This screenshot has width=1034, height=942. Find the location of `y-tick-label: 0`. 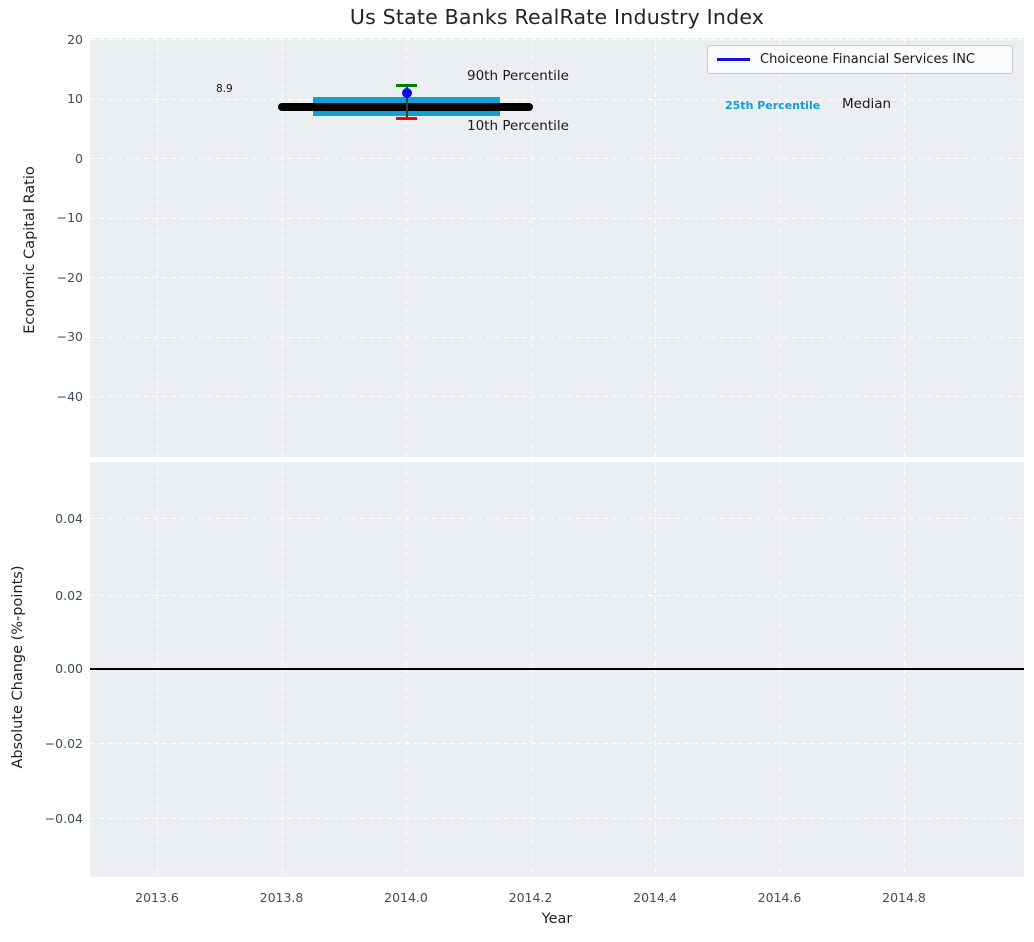

y-tick-label: 0 is located at coordinates (79, 158).